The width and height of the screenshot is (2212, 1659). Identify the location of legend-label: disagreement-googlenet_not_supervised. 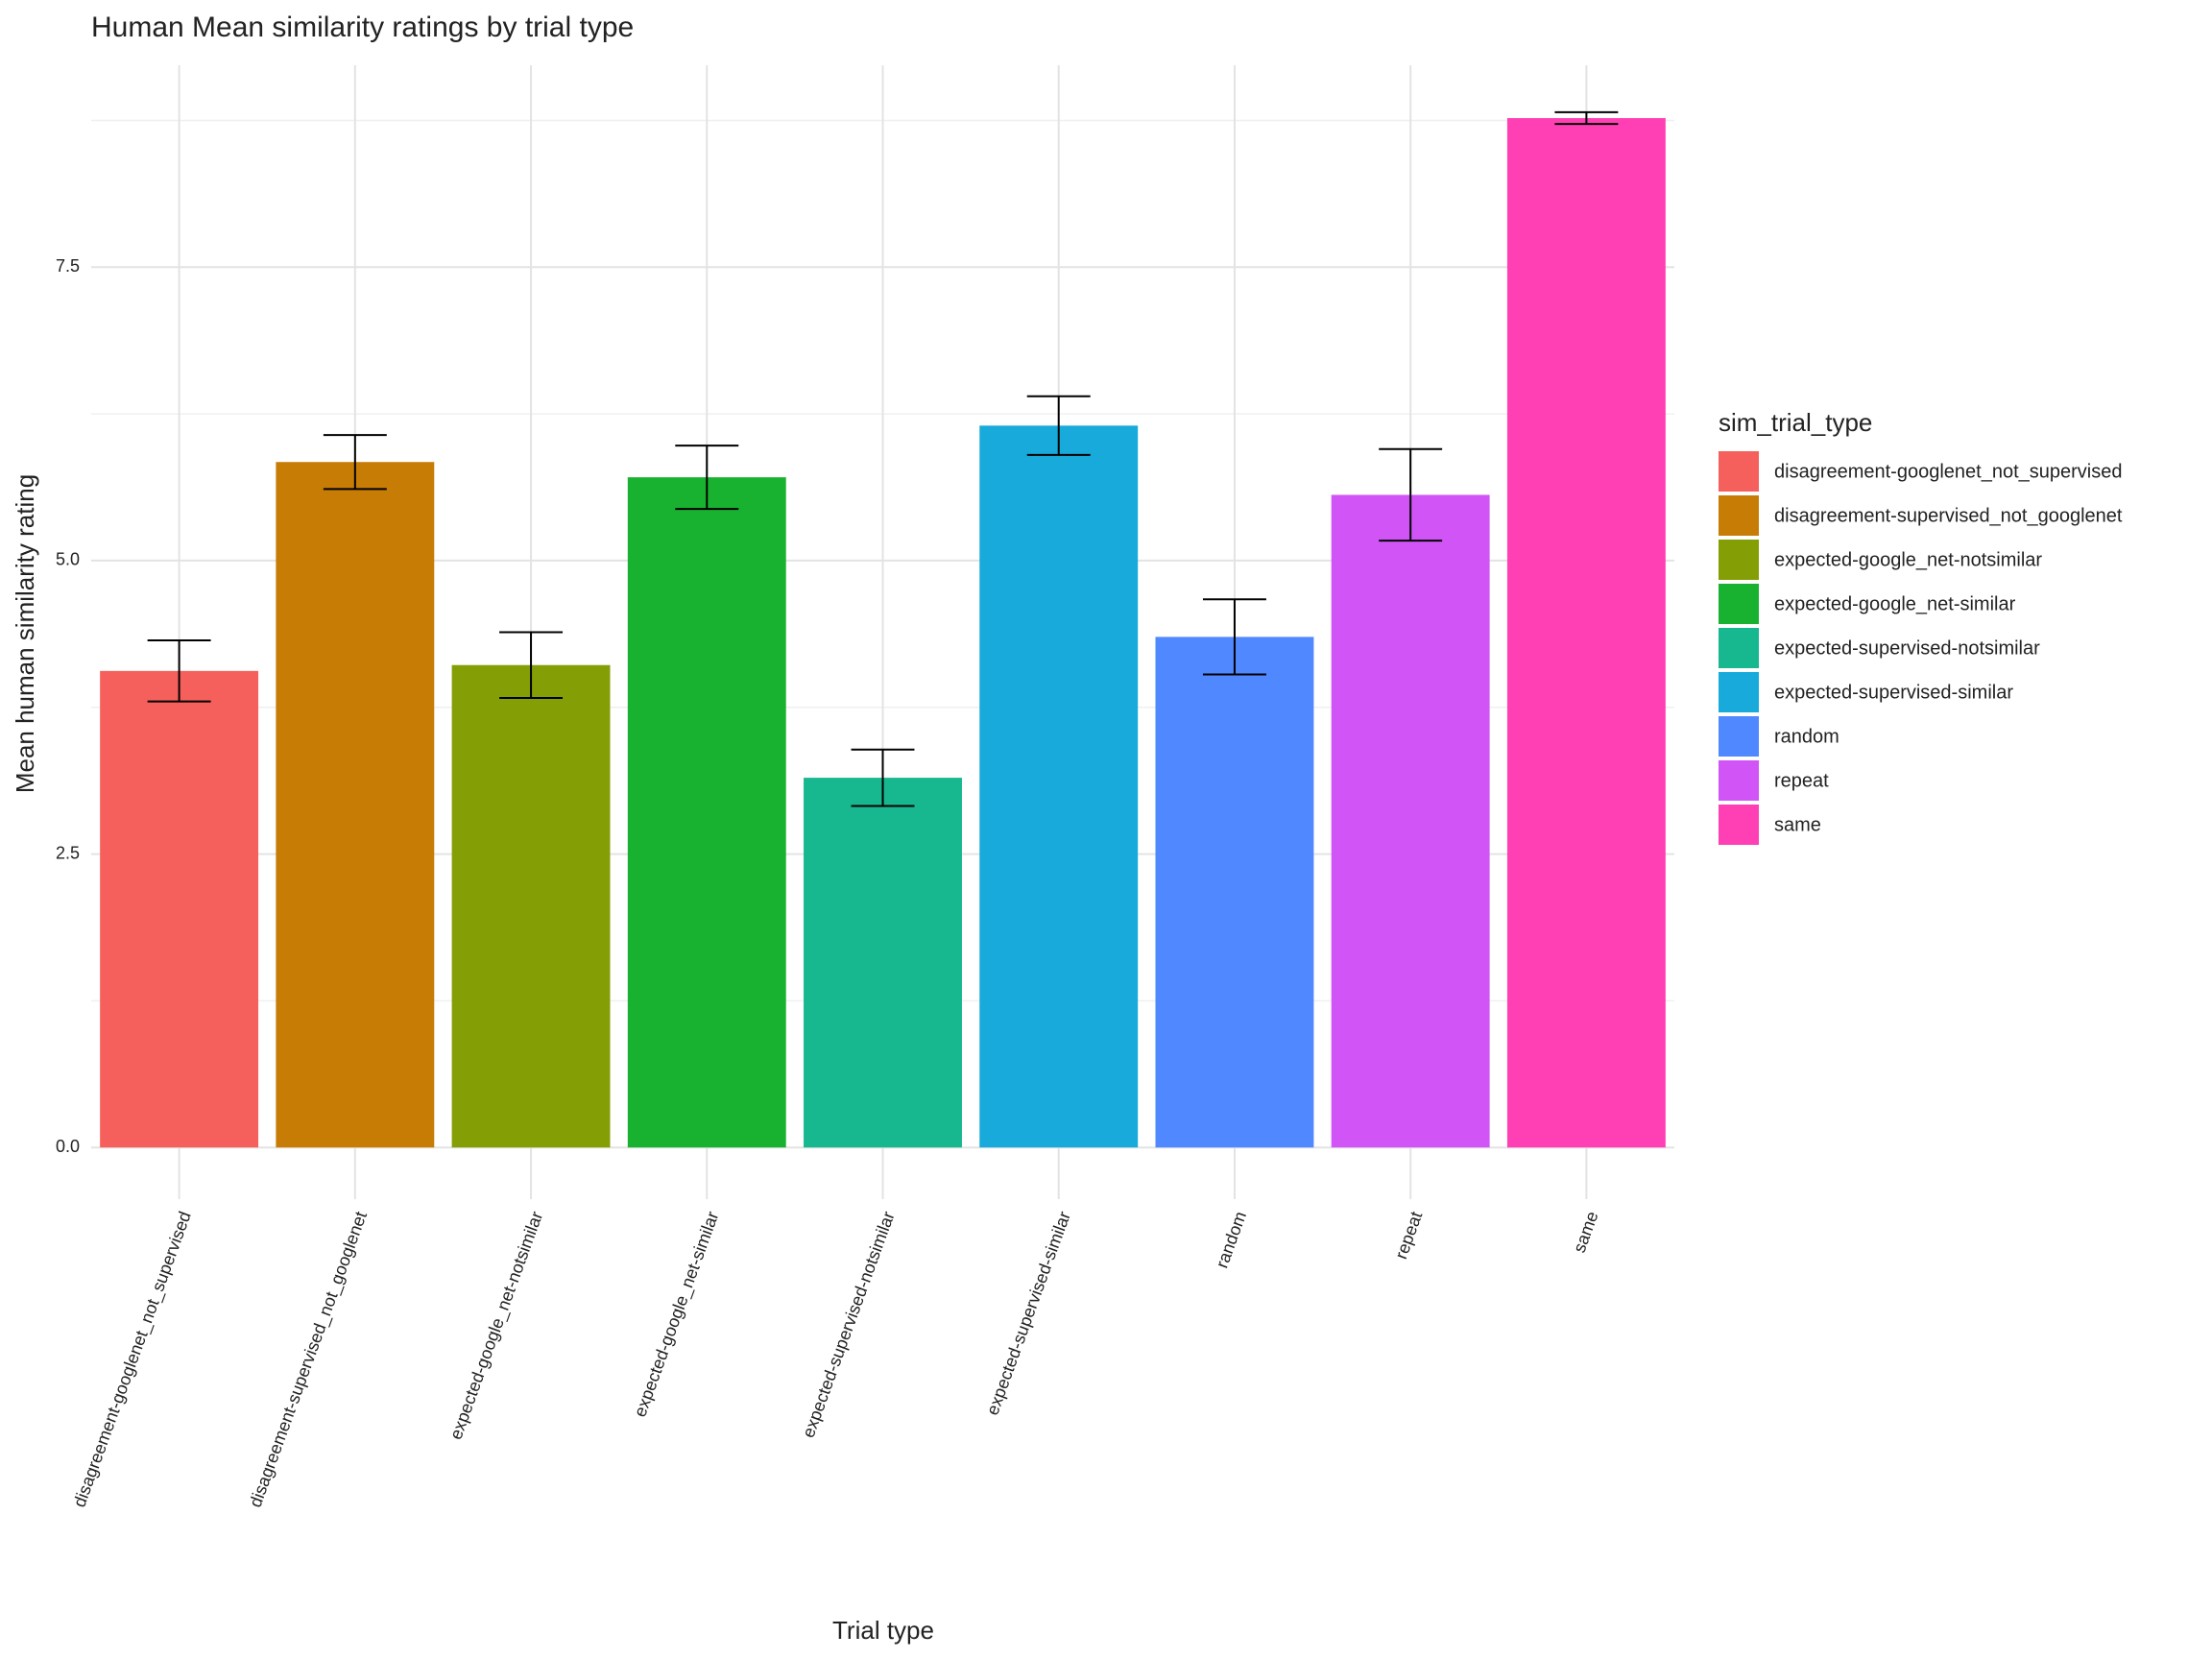
(1948, 471).